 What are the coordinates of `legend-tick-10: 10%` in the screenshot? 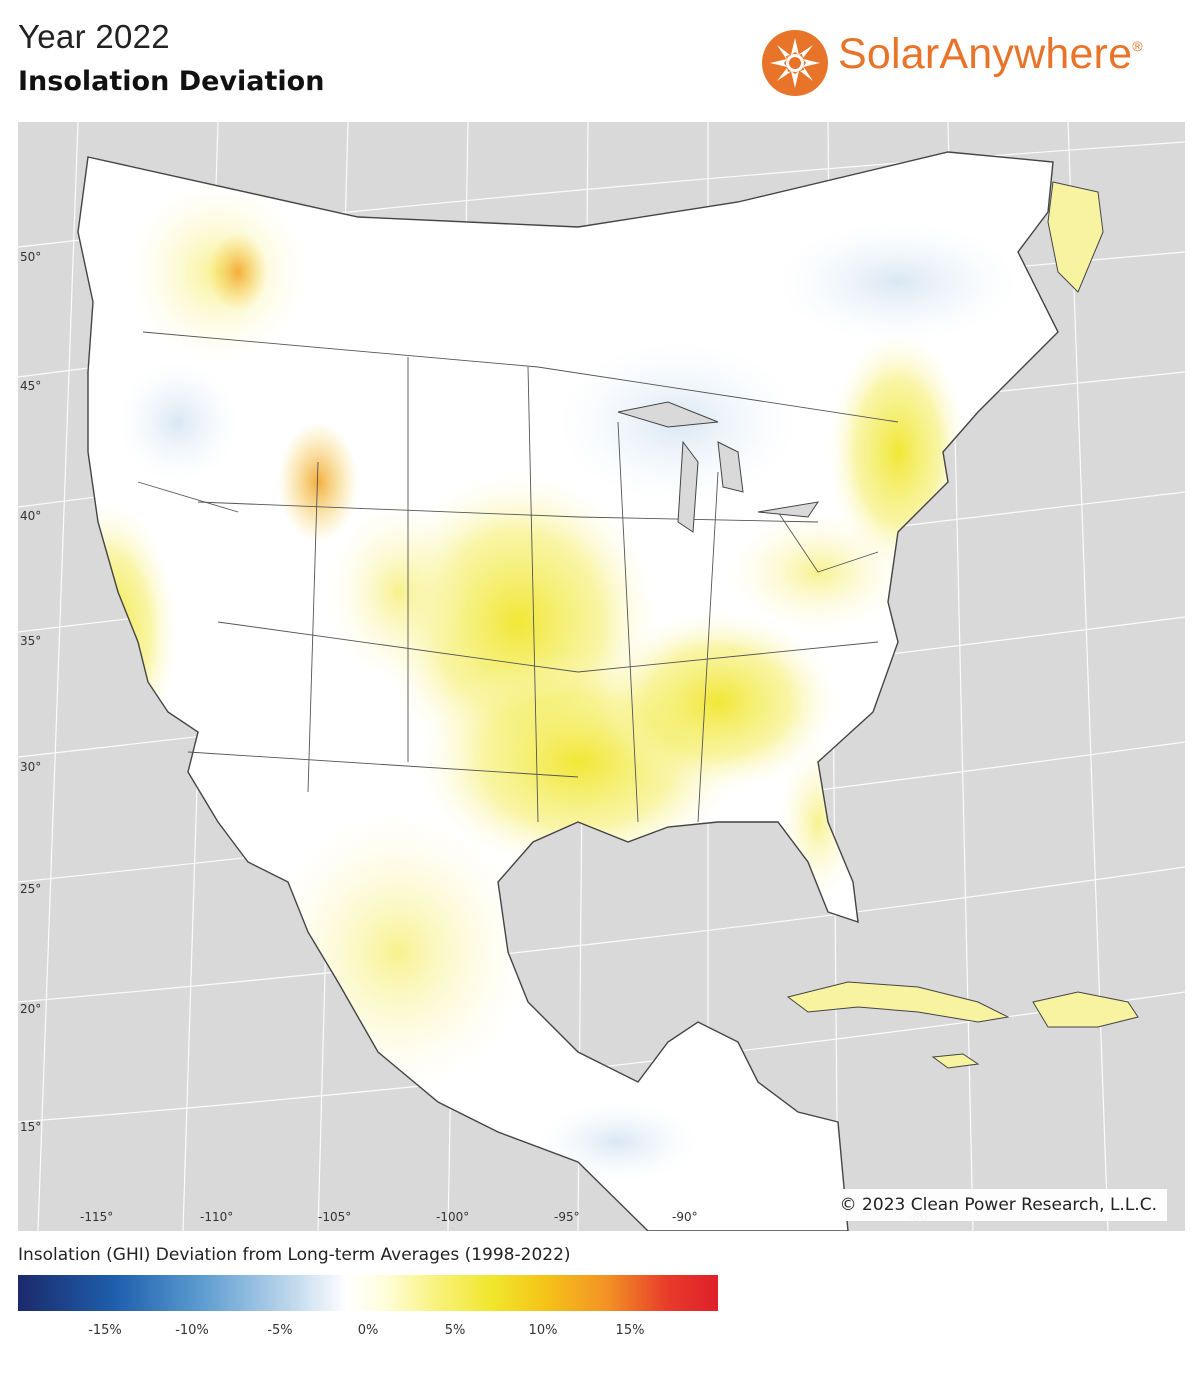 It's located at (543, 1330).